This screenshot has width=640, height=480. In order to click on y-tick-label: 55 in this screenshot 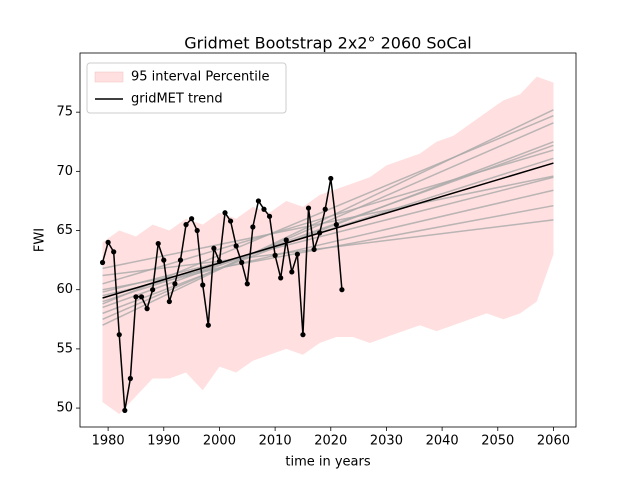, I will do `click(64, 348)`.